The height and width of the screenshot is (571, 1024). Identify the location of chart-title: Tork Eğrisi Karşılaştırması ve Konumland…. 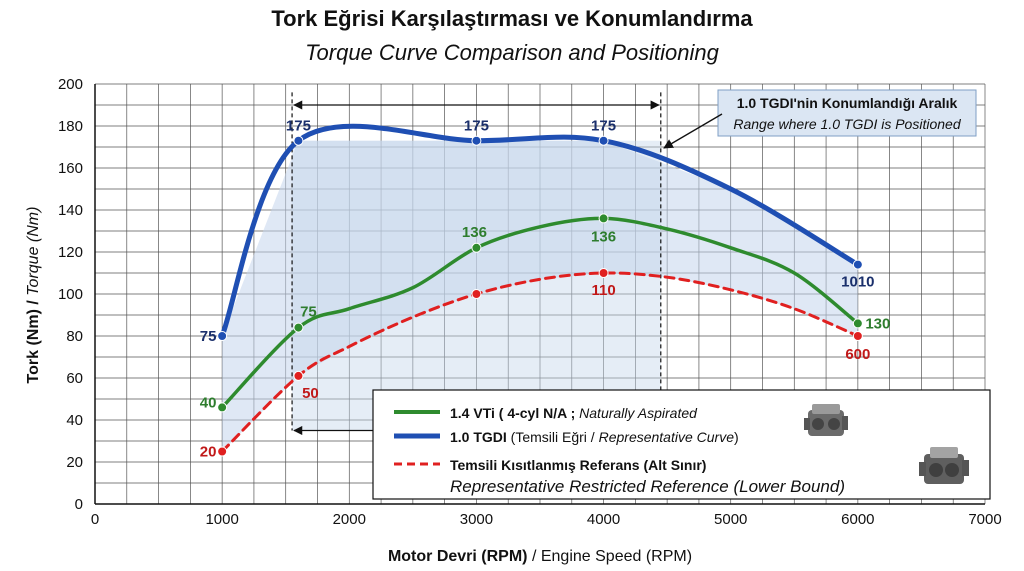
(512, 18).